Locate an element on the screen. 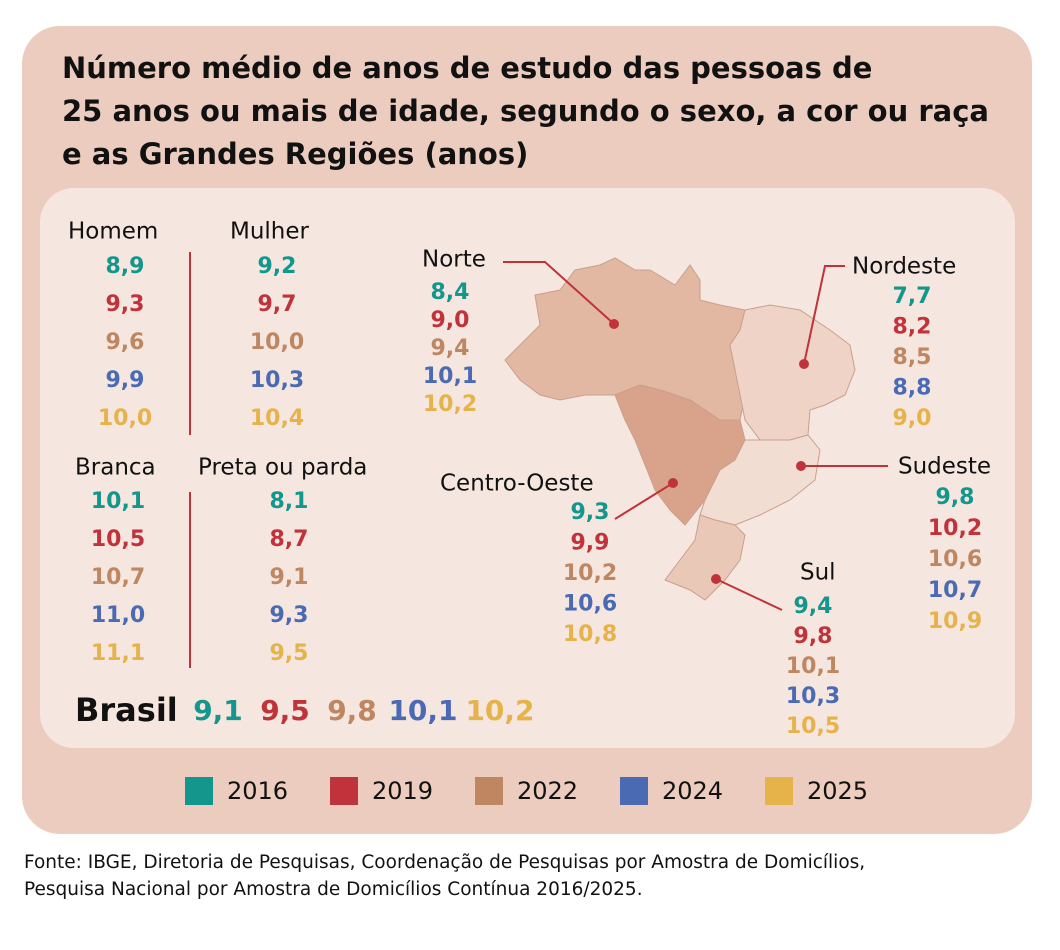 This screenshot has height=950, width=1060. value: 7,7 is located at coordinates (912, 296).